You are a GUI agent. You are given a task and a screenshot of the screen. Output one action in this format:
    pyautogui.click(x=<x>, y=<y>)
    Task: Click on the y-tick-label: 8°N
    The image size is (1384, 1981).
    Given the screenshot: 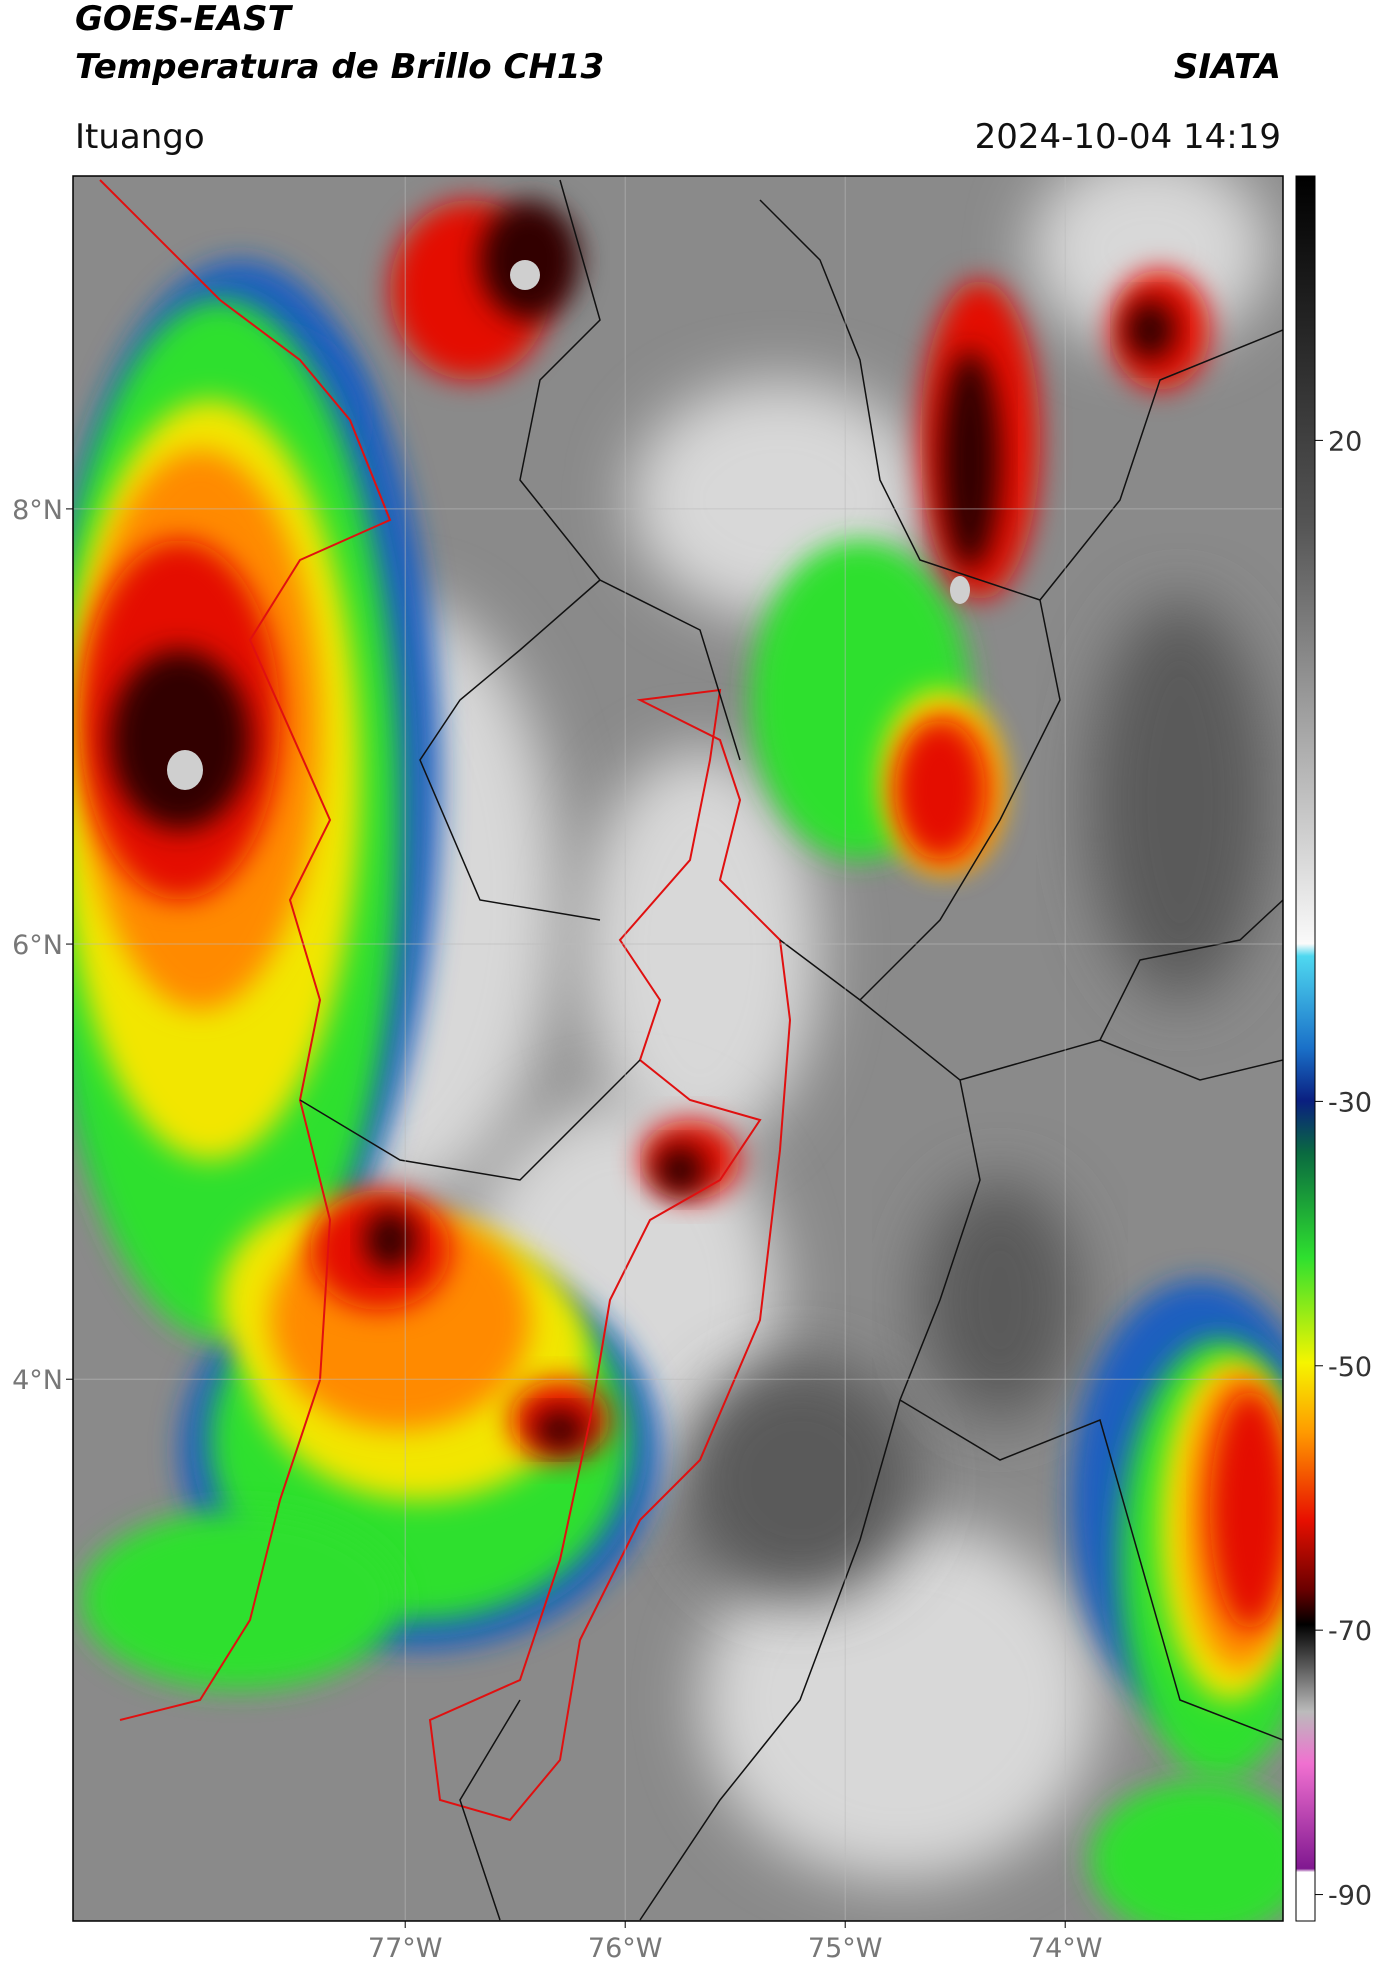 What is the action you would take?
    pyautogui.click(x=37, y=510)
    